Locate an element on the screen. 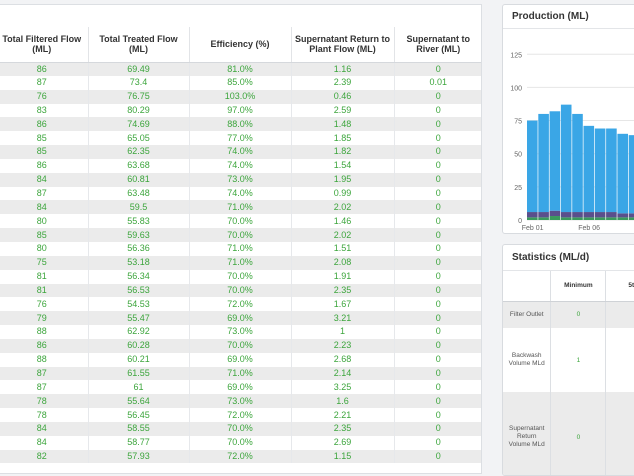 This screenshot has width=634, height=476. table-row: 88 62.92 73.0% 1 0 is located at coordinates (240, 332).